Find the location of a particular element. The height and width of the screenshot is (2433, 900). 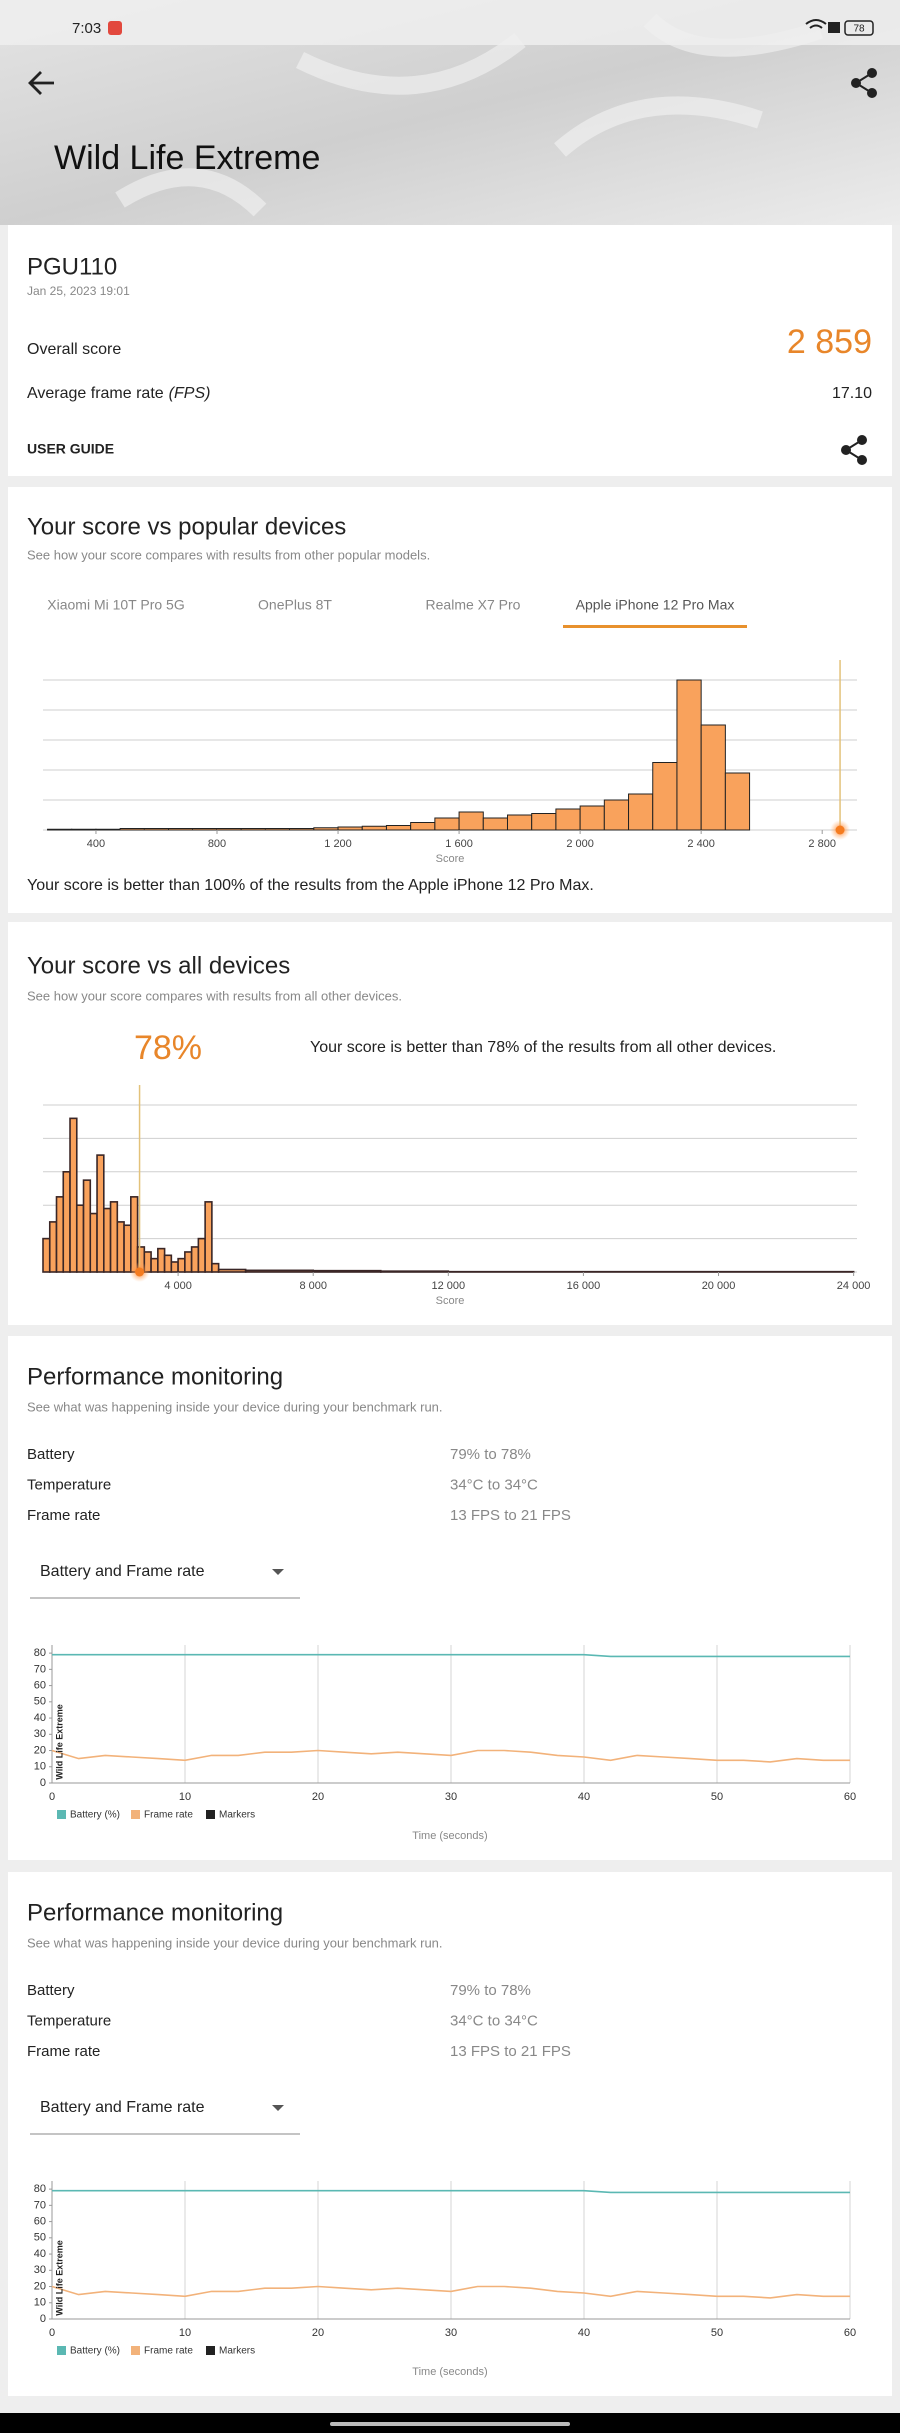

battery-level: 78 is located at coordinates (859, 29).